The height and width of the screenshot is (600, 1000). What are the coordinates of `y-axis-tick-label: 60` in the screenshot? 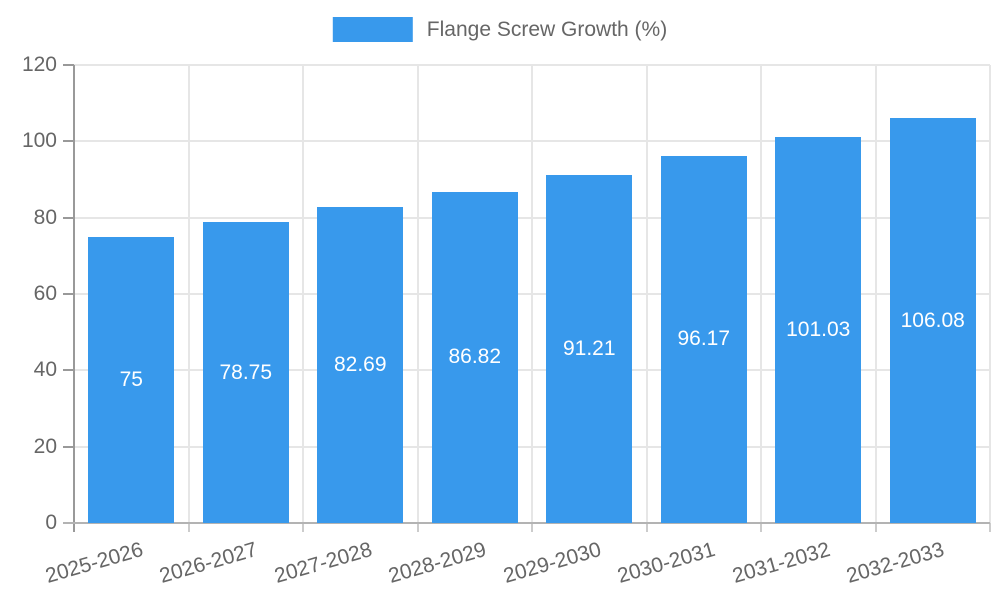 It's located at (45, 293).